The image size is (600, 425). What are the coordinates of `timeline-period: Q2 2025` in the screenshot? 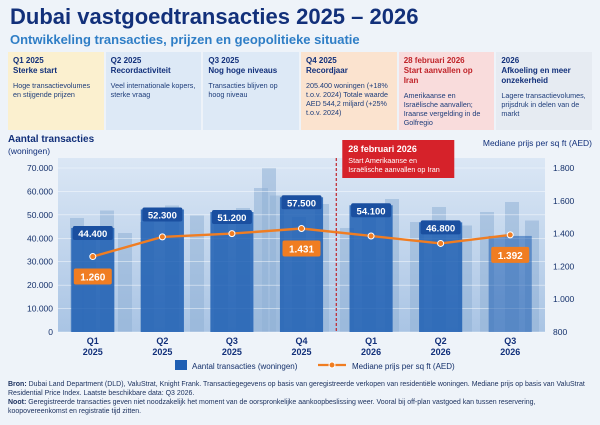 It's located at (126, 60).